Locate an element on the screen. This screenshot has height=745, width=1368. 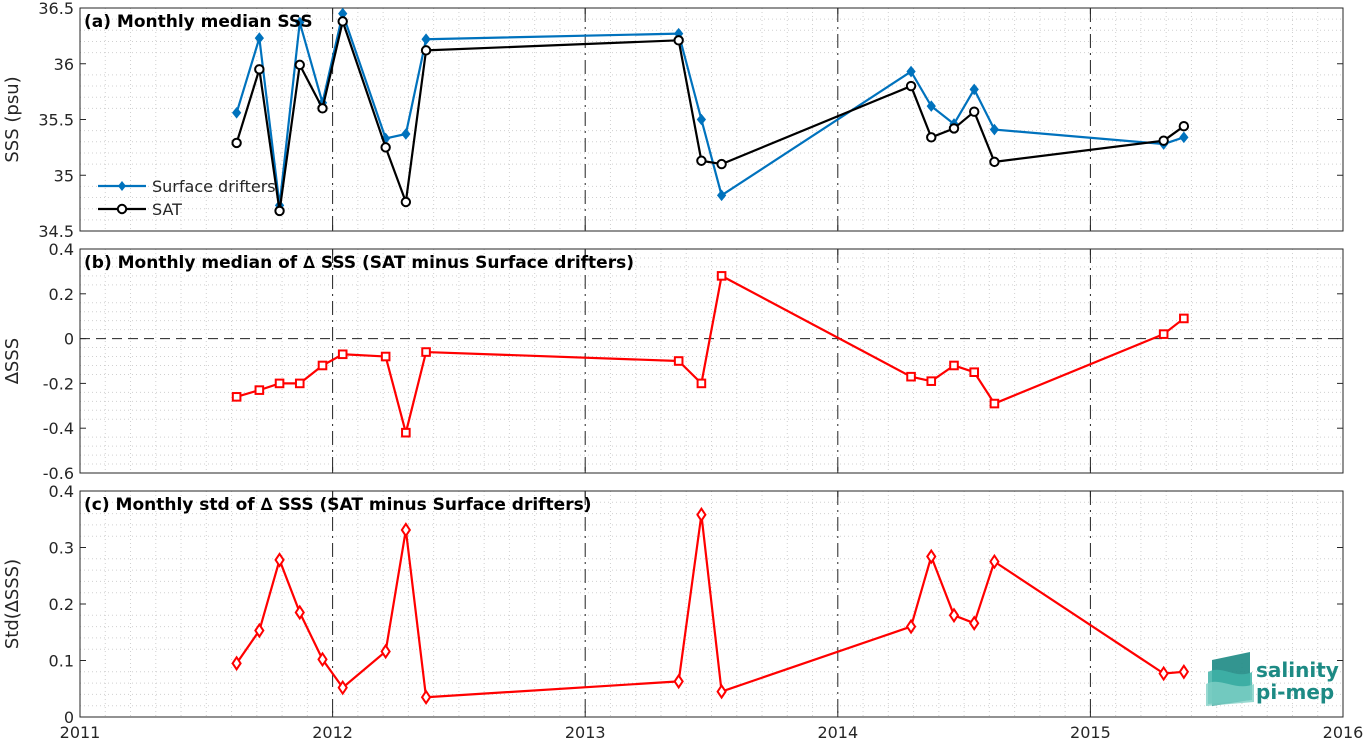
legend-label: Surface drifters is located at coordinates (214, 186).